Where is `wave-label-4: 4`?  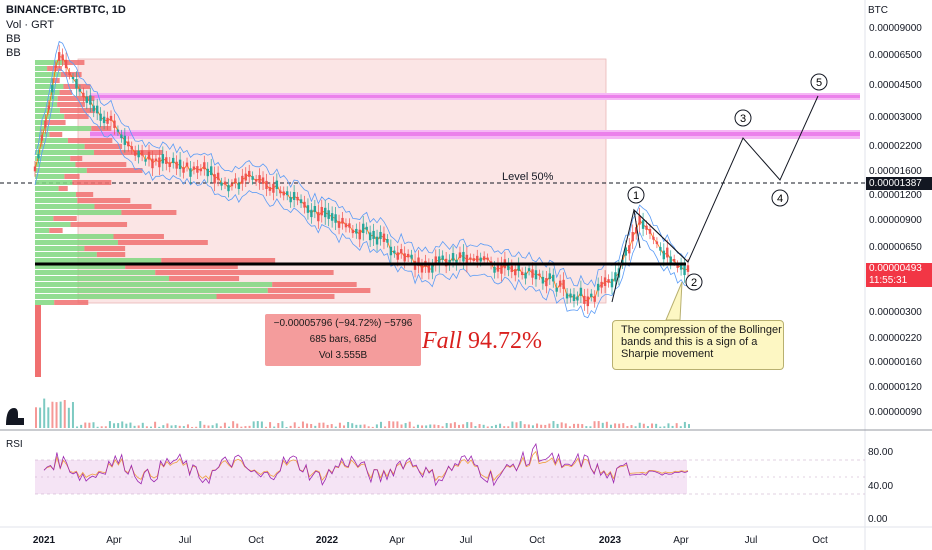 wave-label-4: 4 is located at coordinates (780, 198).